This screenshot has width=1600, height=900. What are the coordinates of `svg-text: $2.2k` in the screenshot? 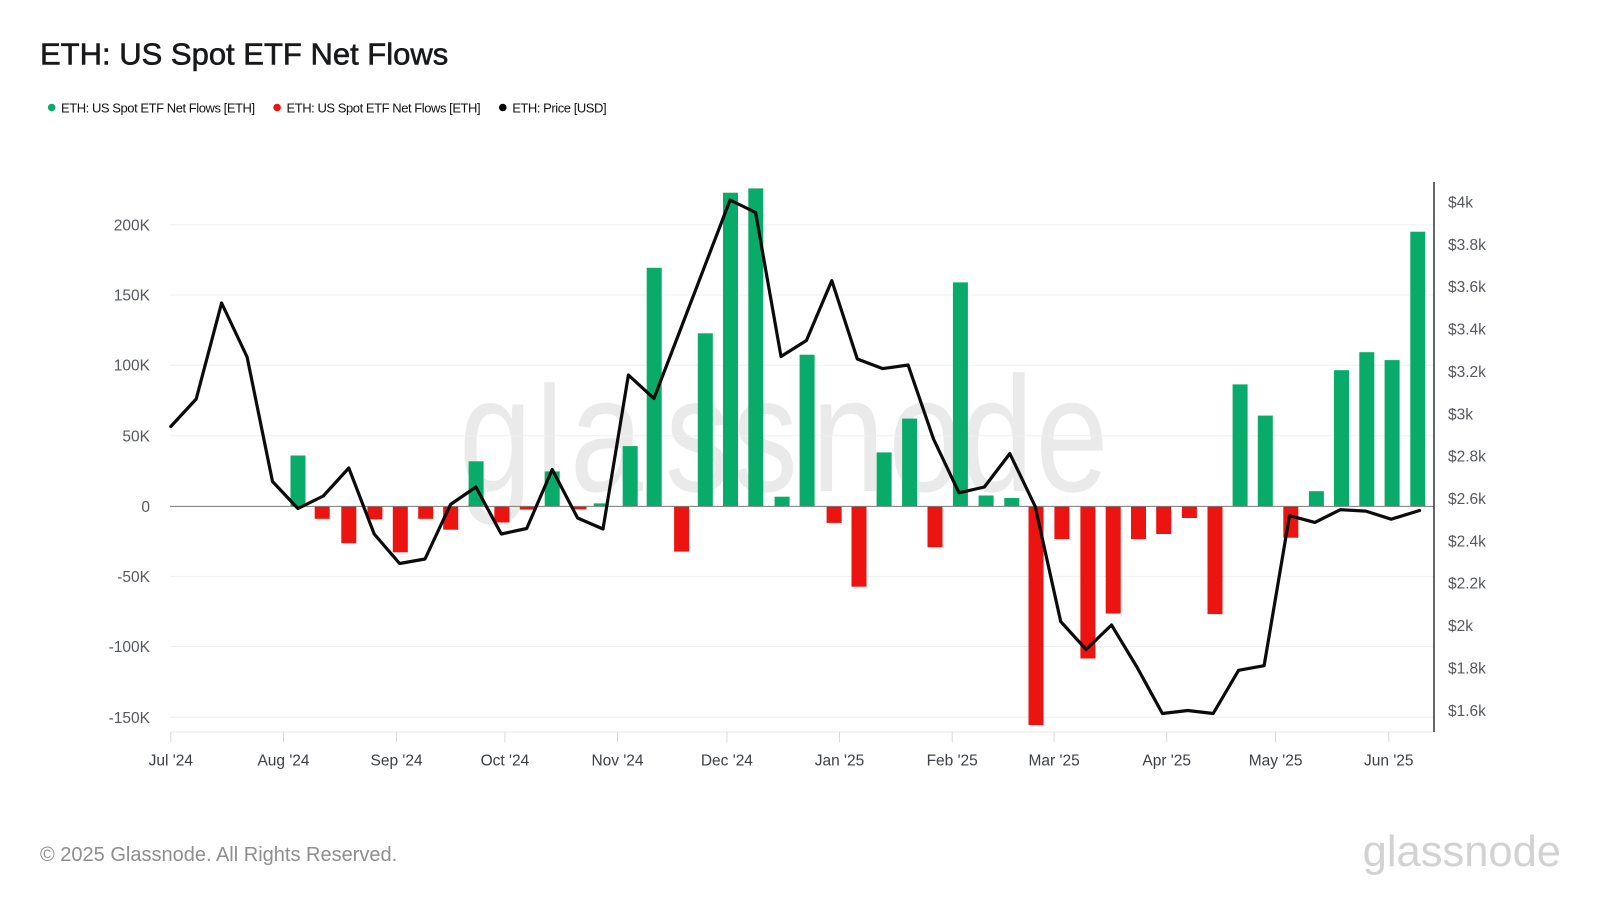 It's located at (1467, 584).